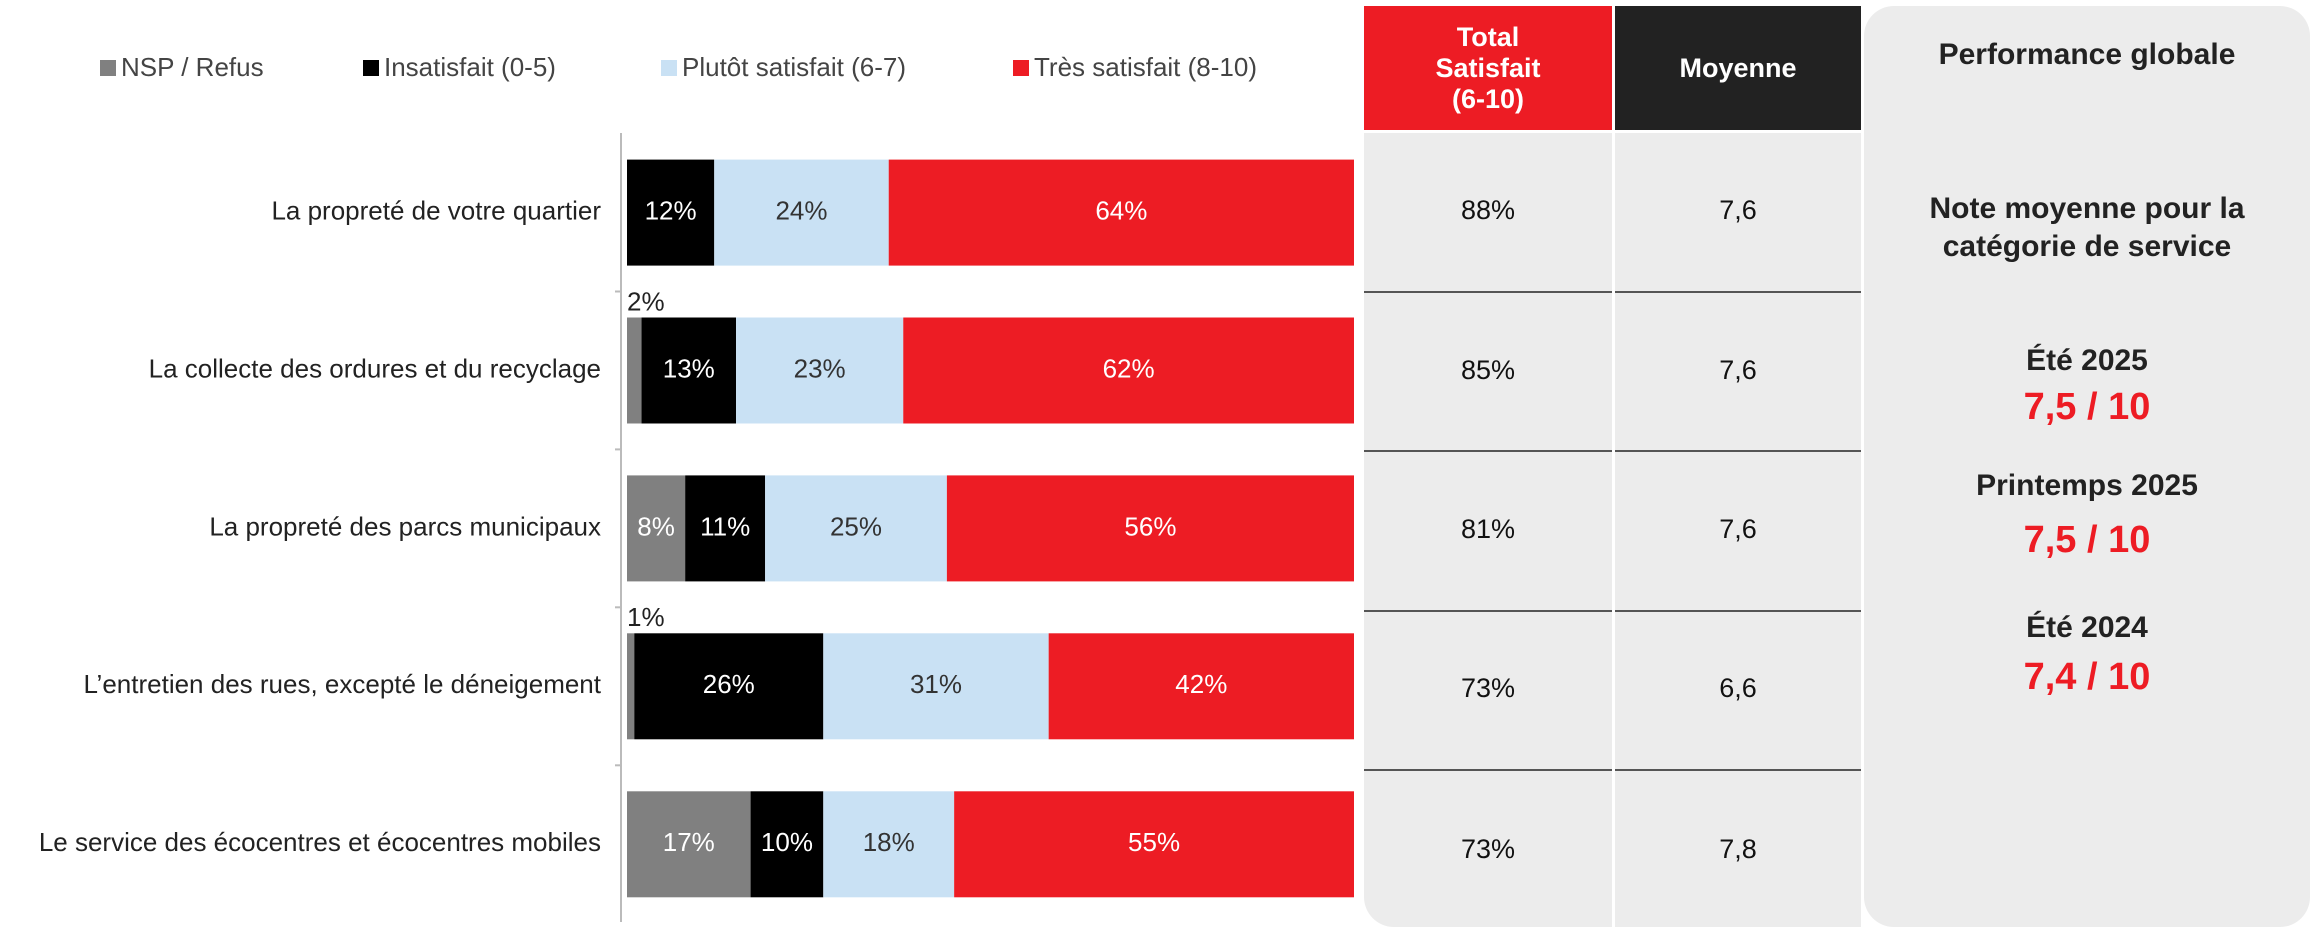  Describe the element at coordinates (2087, 54) in the screenshot. I see `panel-title: Performance globale` at that location.